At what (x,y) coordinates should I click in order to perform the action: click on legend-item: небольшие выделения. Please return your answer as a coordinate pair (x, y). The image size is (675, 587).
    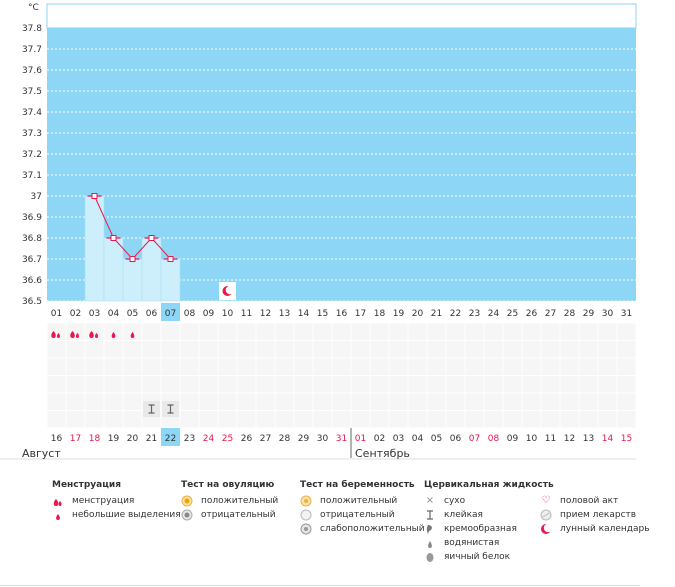
    Looking at the image, I should click on (126, 515).